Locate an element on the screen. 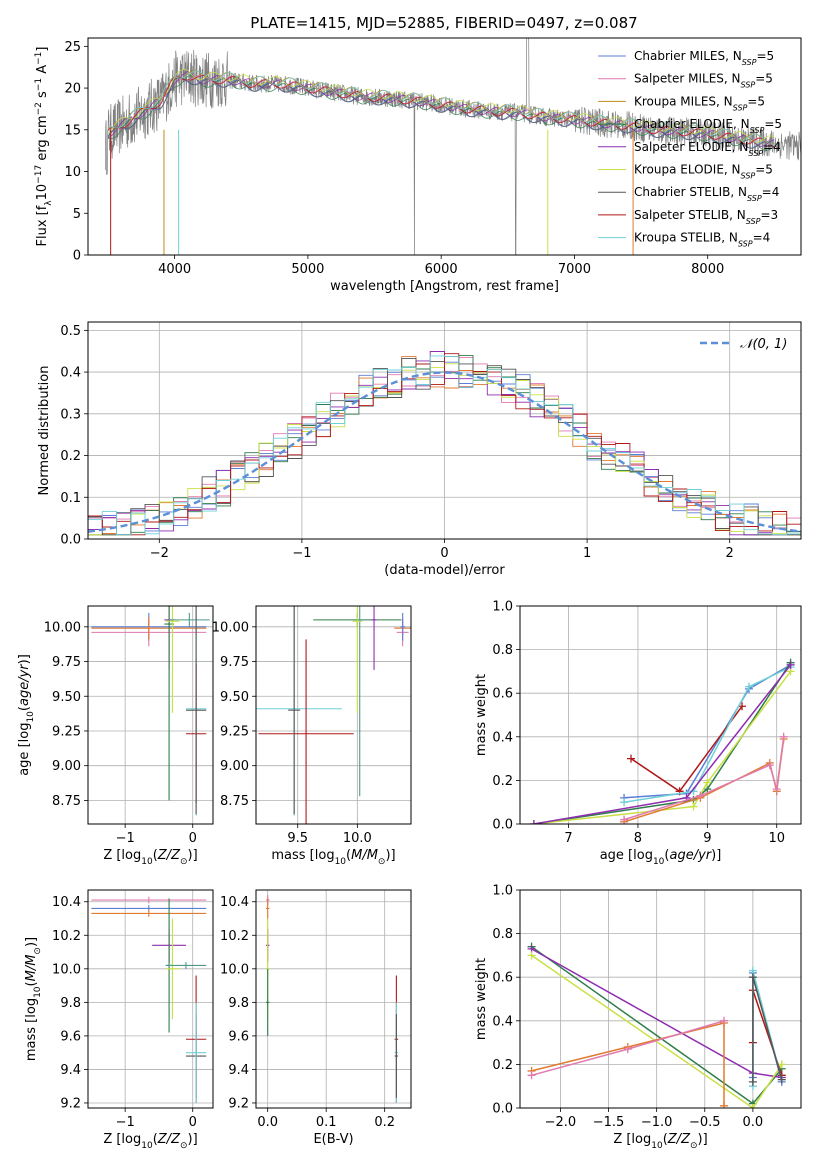 This screenshot has height=1170, width=819. y-axis-label: age [log10(age/yr)] is located at coordinates (26, 715).